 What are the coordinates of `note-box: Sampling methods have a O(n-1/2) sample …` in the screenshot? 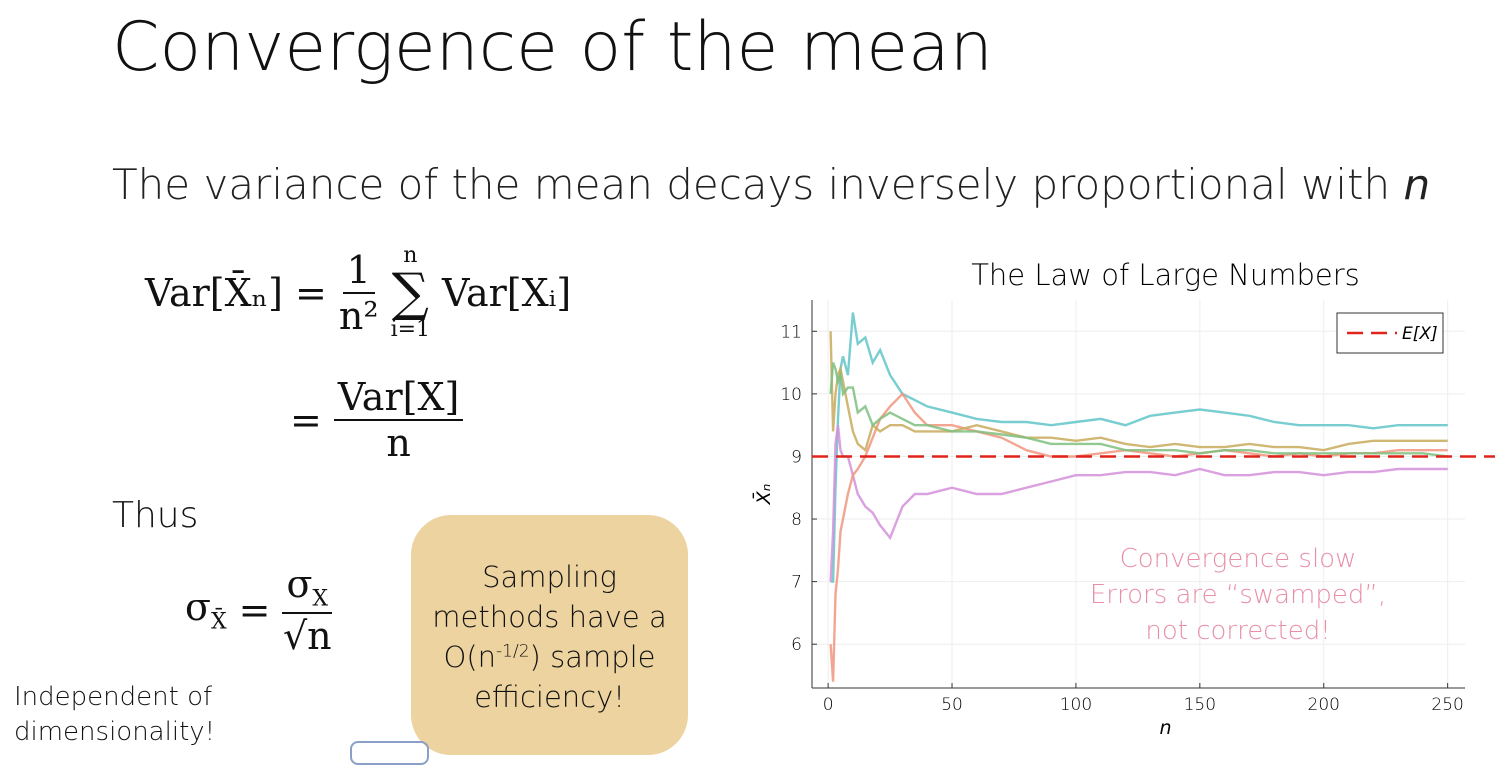 It's located at (549, 635).